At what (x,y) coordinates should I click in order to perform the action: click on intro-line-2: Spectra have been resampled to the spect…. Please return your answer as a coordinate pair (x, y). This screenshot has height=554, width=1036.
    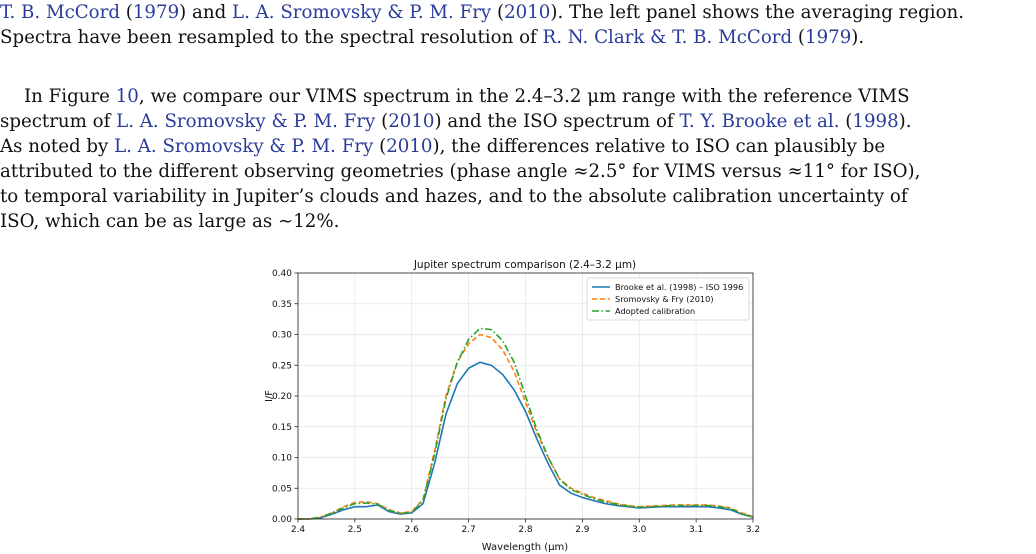
    Looking at the image, I should click on (515, 37).